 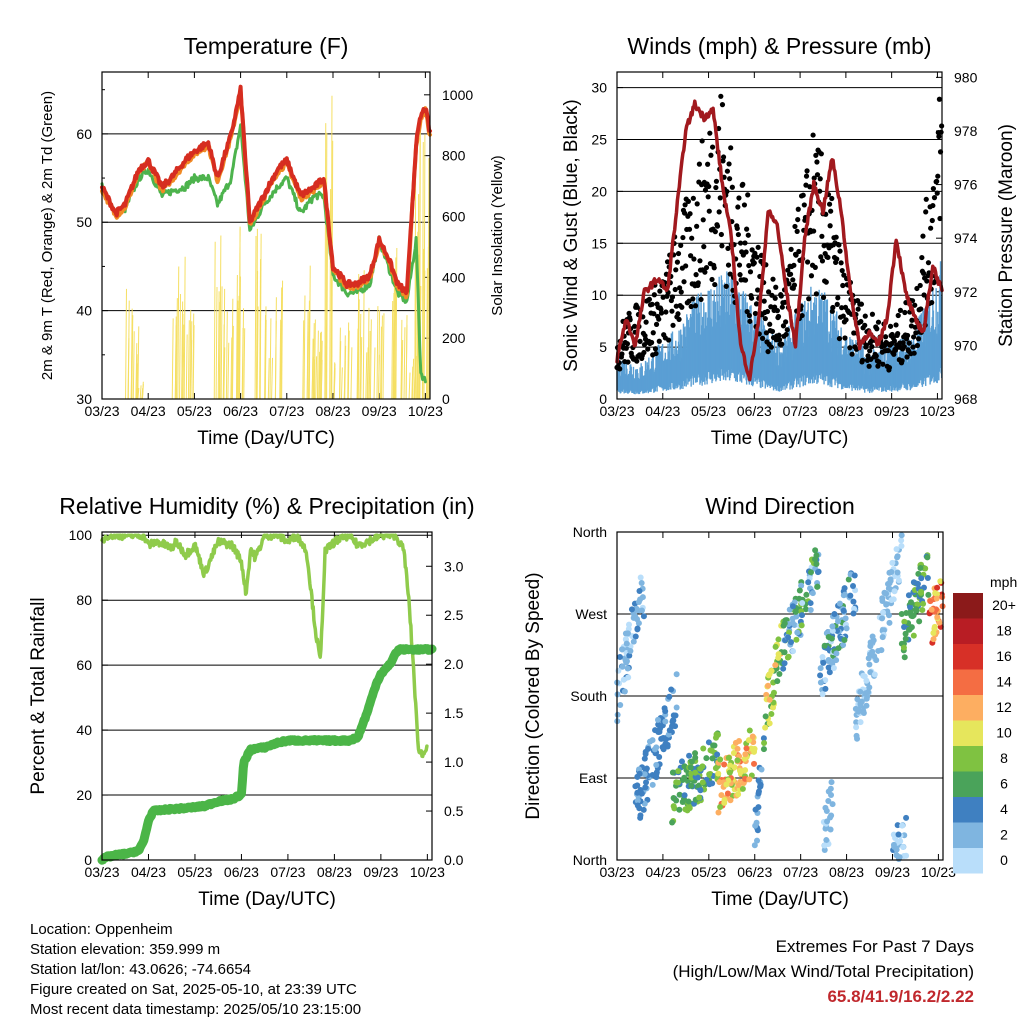 What do you see at coordinates (425, 411) in the screenshot?
I see `temperature-xtick-label: 10/23` at bounding box center [425, 411].